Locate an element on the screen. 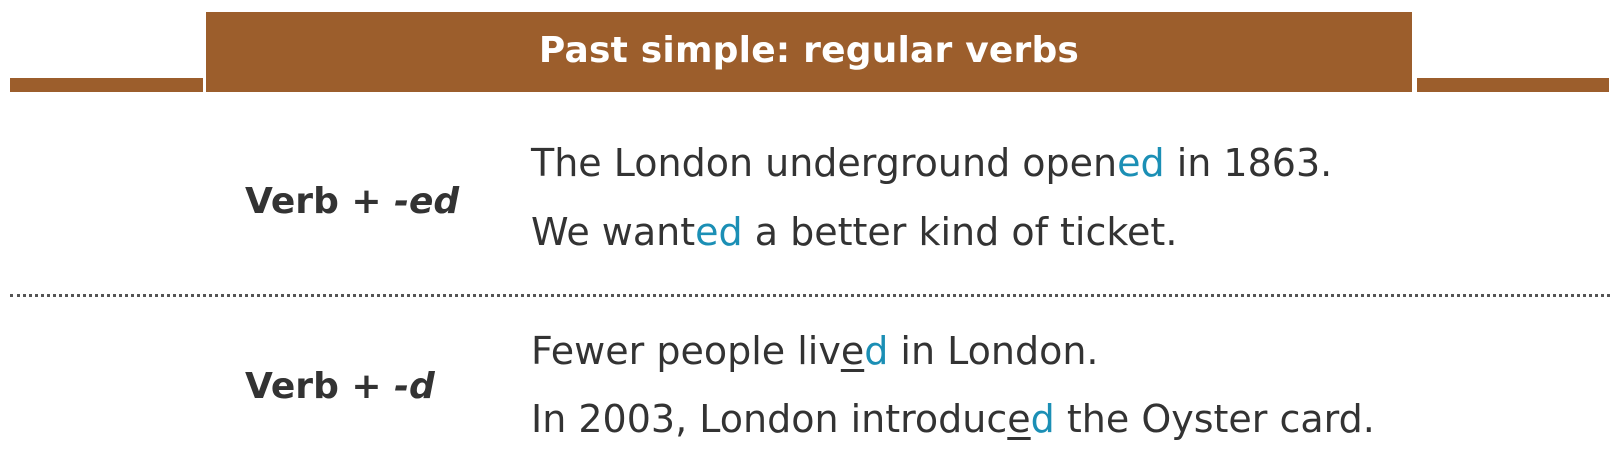 Image resolution: width=1618 pixels, height=456 pixels. header-rule-left is located at coordinates (106, 85).